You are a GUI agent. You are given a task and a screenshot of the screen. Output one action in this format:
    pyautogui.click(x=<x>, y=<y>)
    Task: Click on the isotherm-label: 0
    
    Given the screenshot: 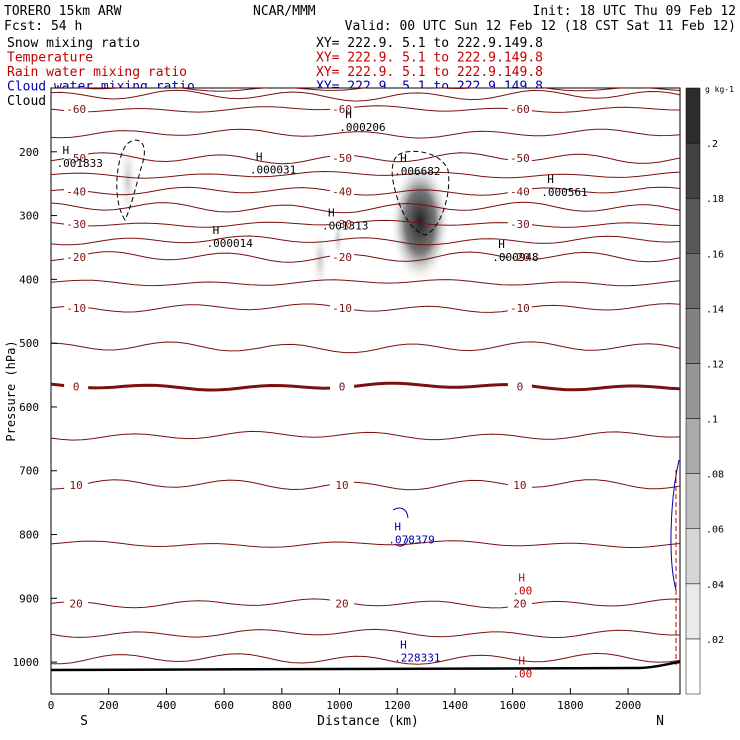 What is the action you would take?
    pyautogui.click(x=342, y=387)
    